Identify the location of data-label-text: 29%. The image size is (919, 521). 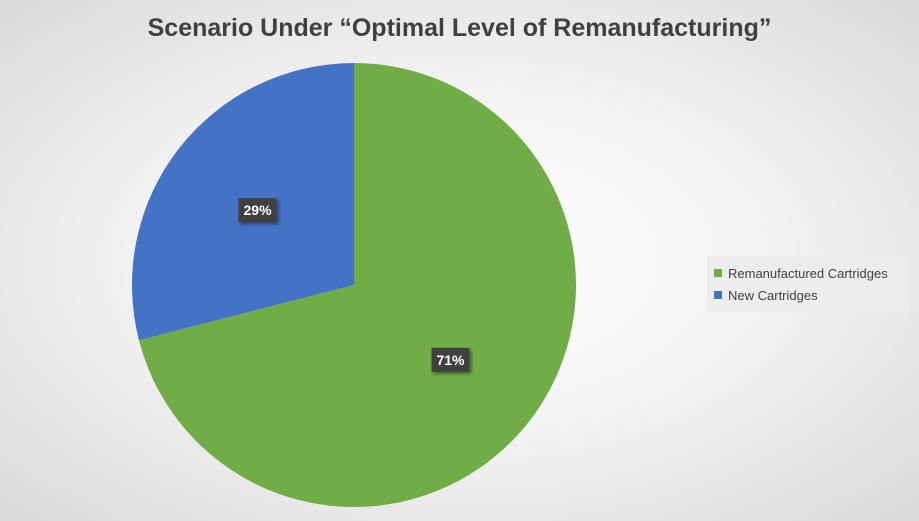
(258, 210).